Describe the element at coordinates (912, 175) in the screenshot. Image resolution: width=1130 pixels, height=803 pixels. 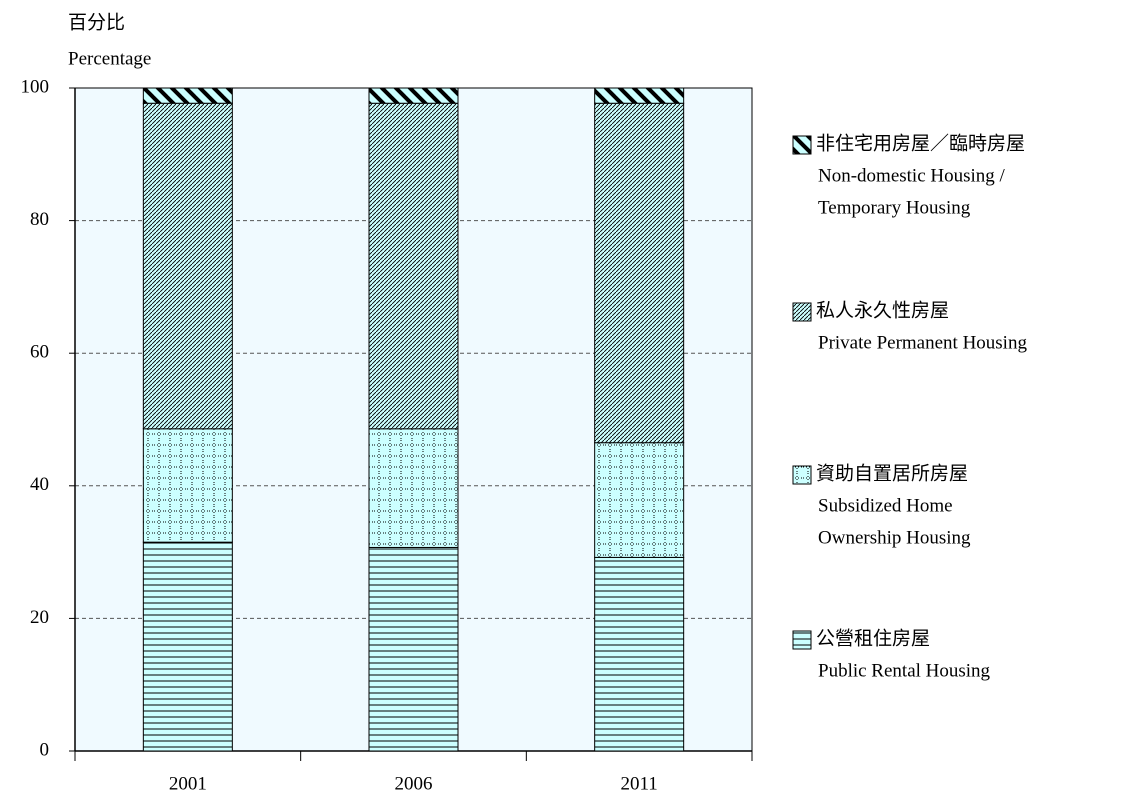
I see `legend-label: Non-domestic Housing /` at that location.